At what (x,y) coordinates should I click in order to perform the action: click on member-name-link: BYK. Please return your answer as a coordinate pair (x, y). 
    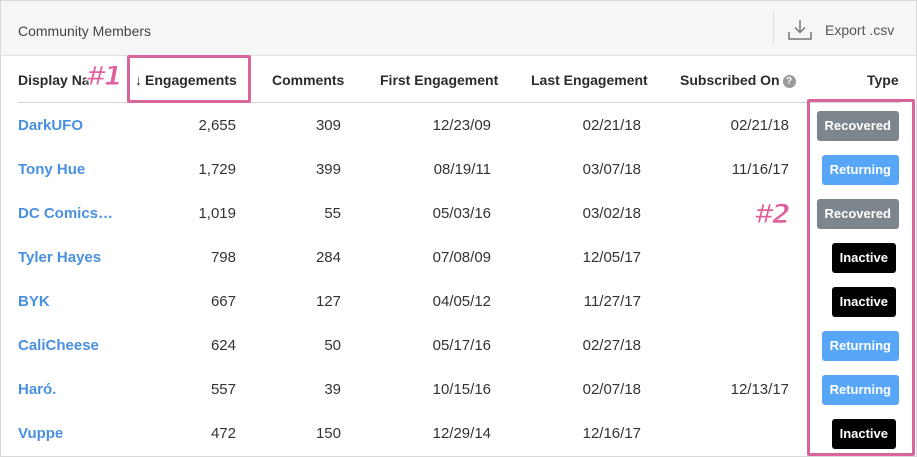
    Looking at the image, I should click on (34, 301).